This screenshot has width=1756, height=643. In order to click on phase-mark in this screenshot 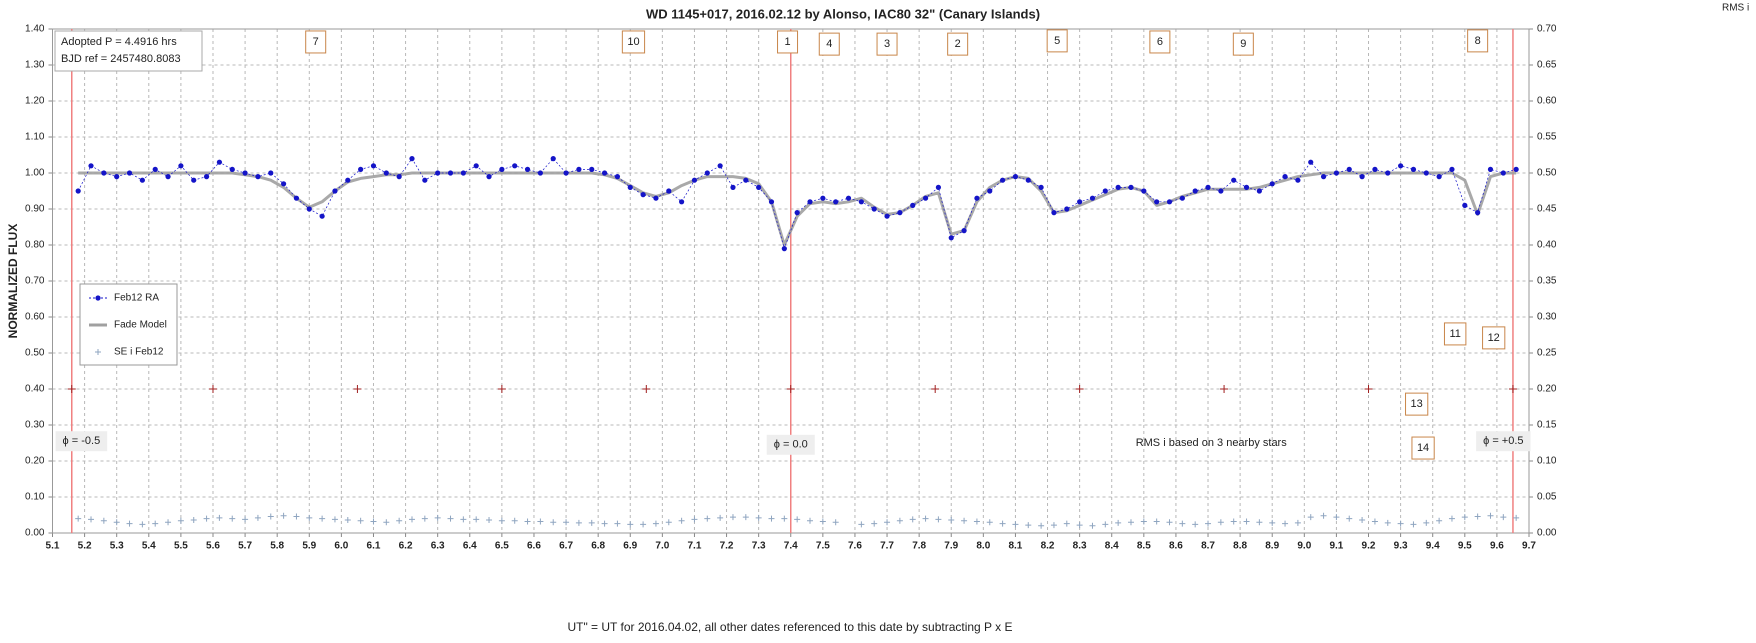, I will do `click(1368, 389)`.